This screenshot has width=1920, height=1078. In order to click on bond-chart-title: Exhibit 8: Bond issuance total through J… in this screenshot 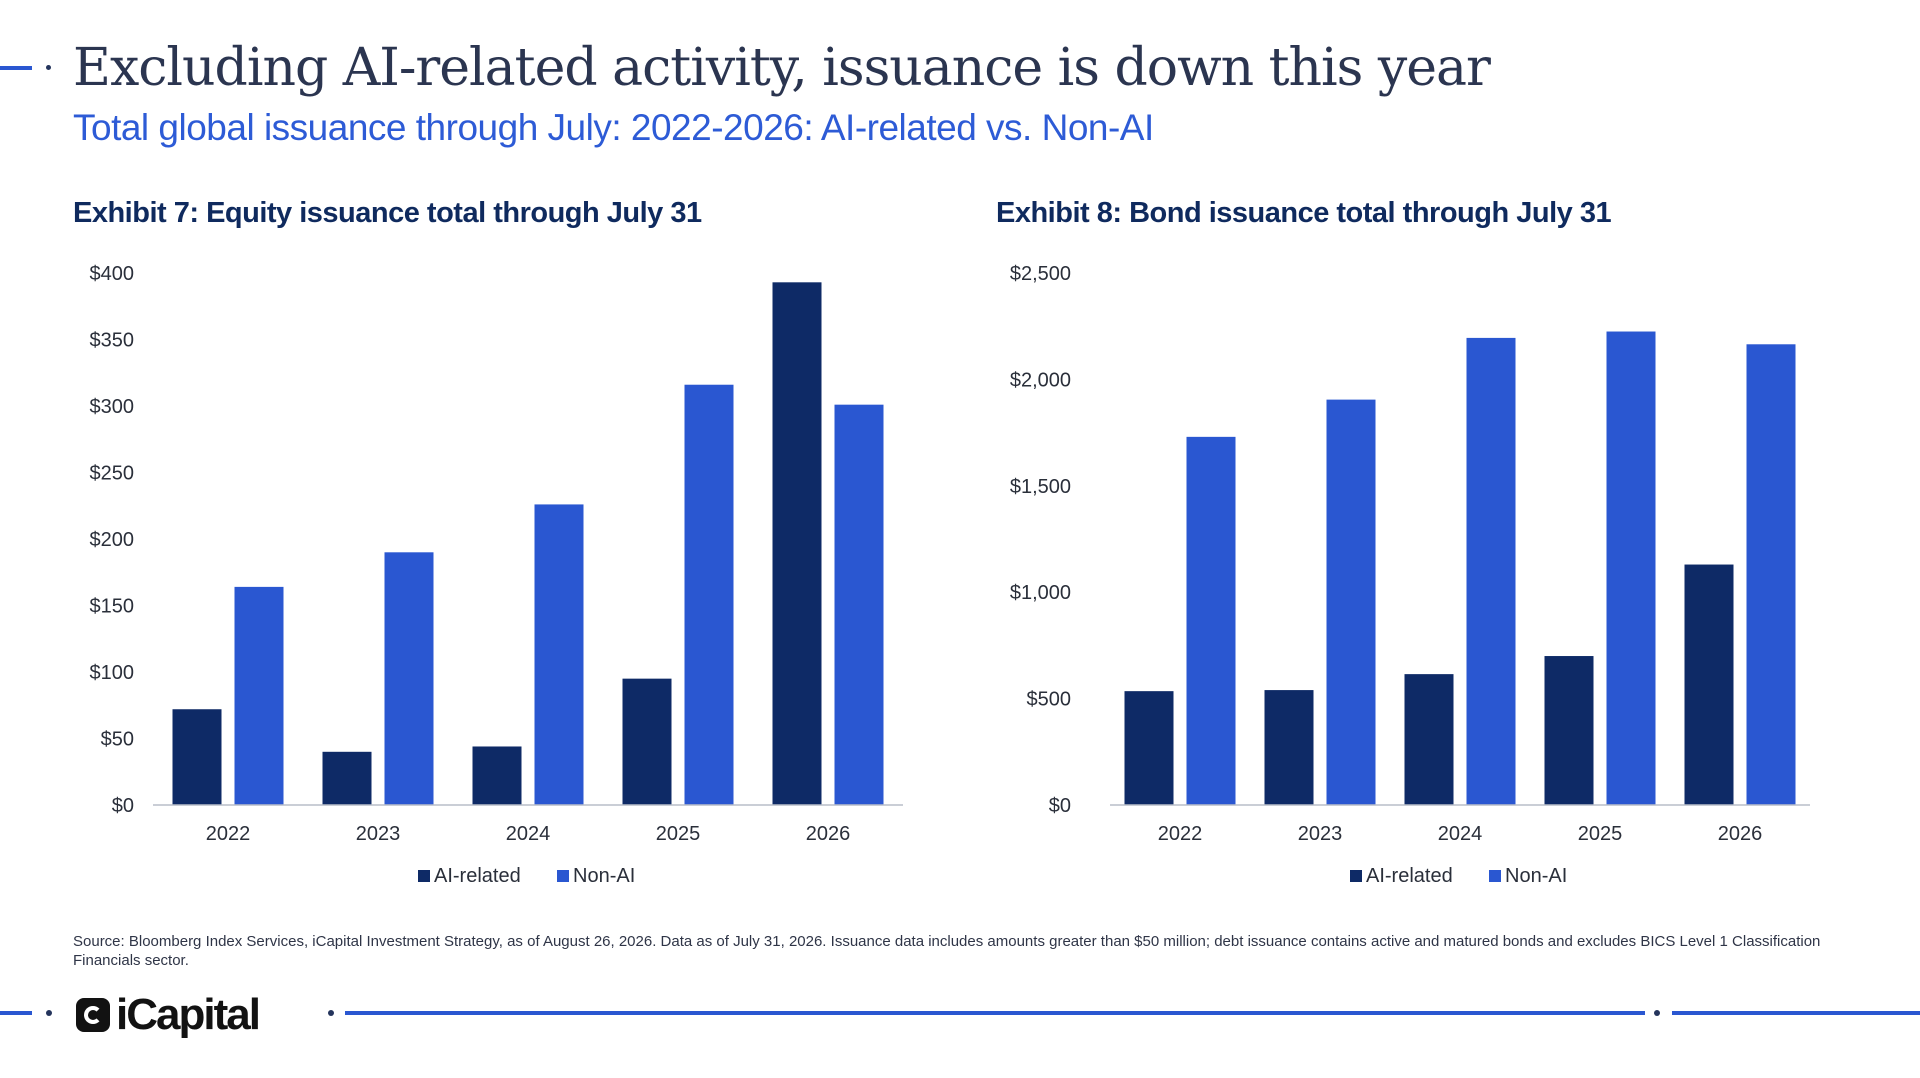, I will do `click(1304, 213)`.